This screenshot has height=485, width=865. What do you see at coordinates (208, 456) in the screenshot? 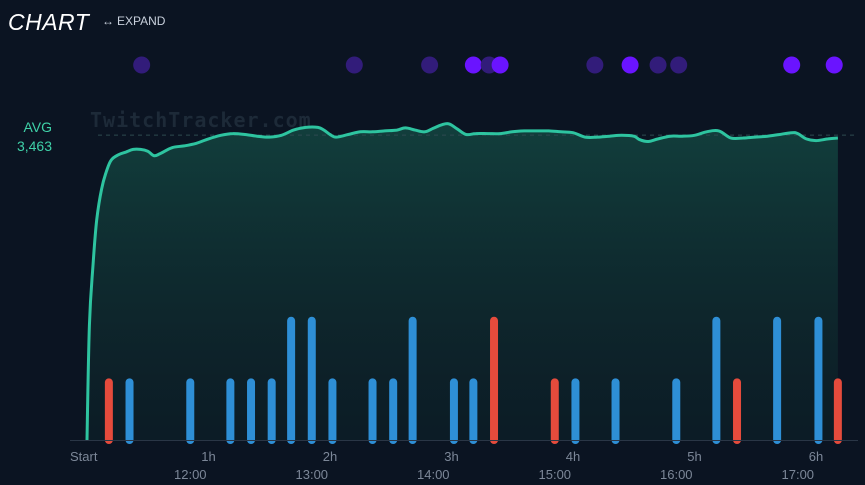
I see `tick-label-elapsed: 1h` at bounding box center [208, 456].